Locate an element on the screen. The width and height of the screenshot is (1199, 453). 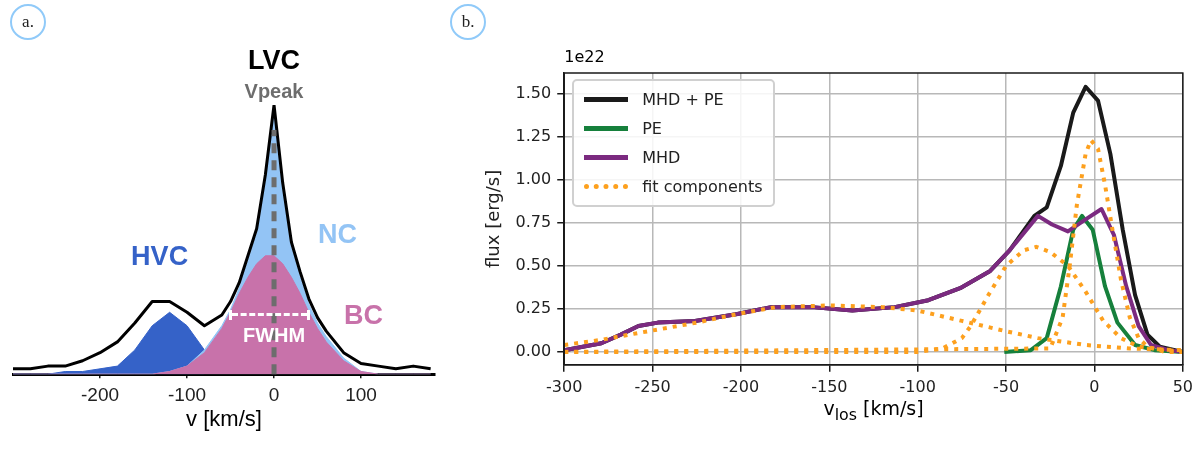
x-axis-title: v$_{los}$ [km/s] is located at coordinates (873, 410).